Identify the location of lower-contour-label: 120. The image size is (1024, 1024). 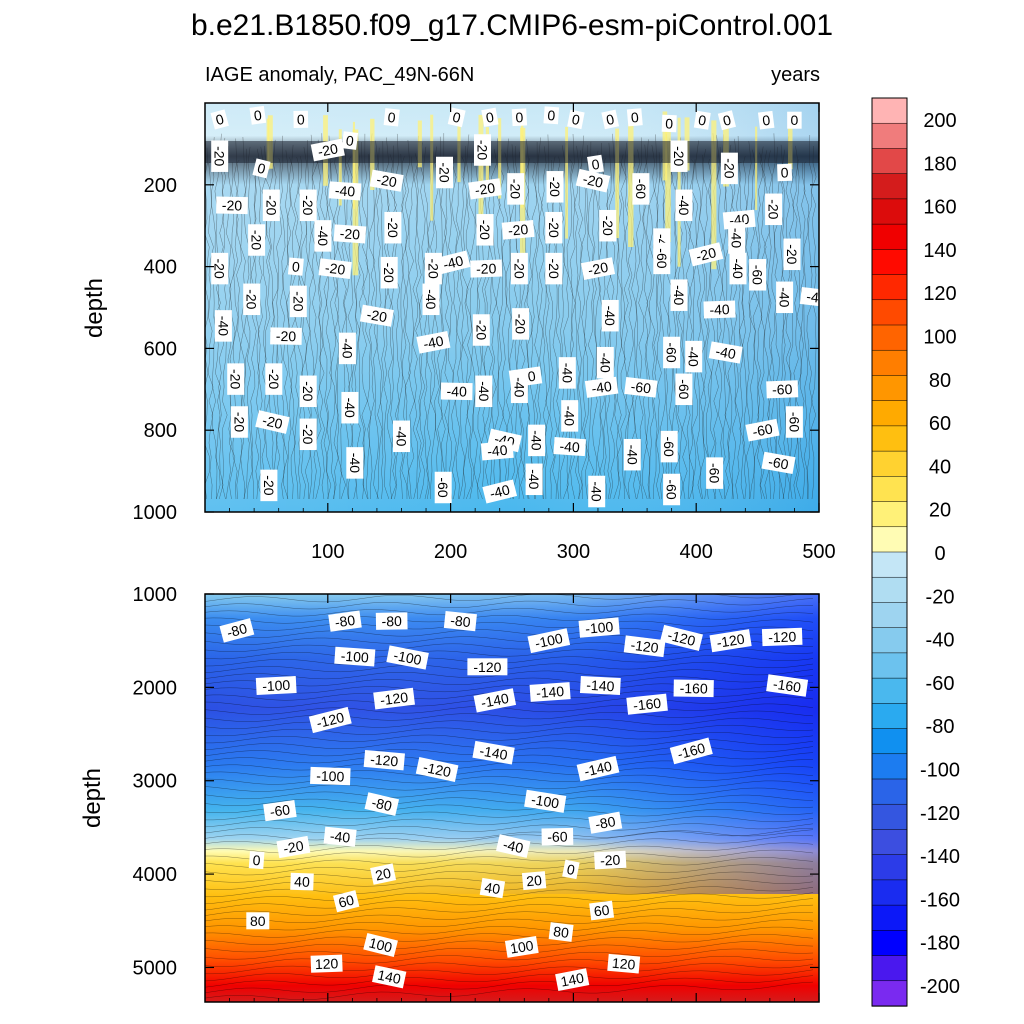
(624, 963).